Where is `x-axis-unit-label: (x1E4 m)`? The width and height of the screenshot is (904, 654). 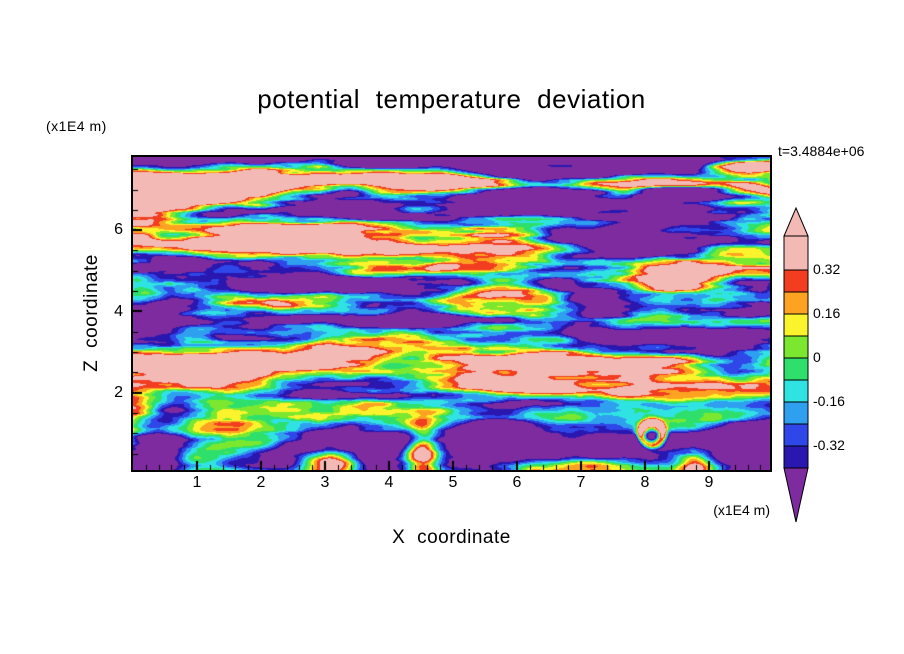 x-axis-unit-label: (x1E4 m) is located at coordinates (741, 510).